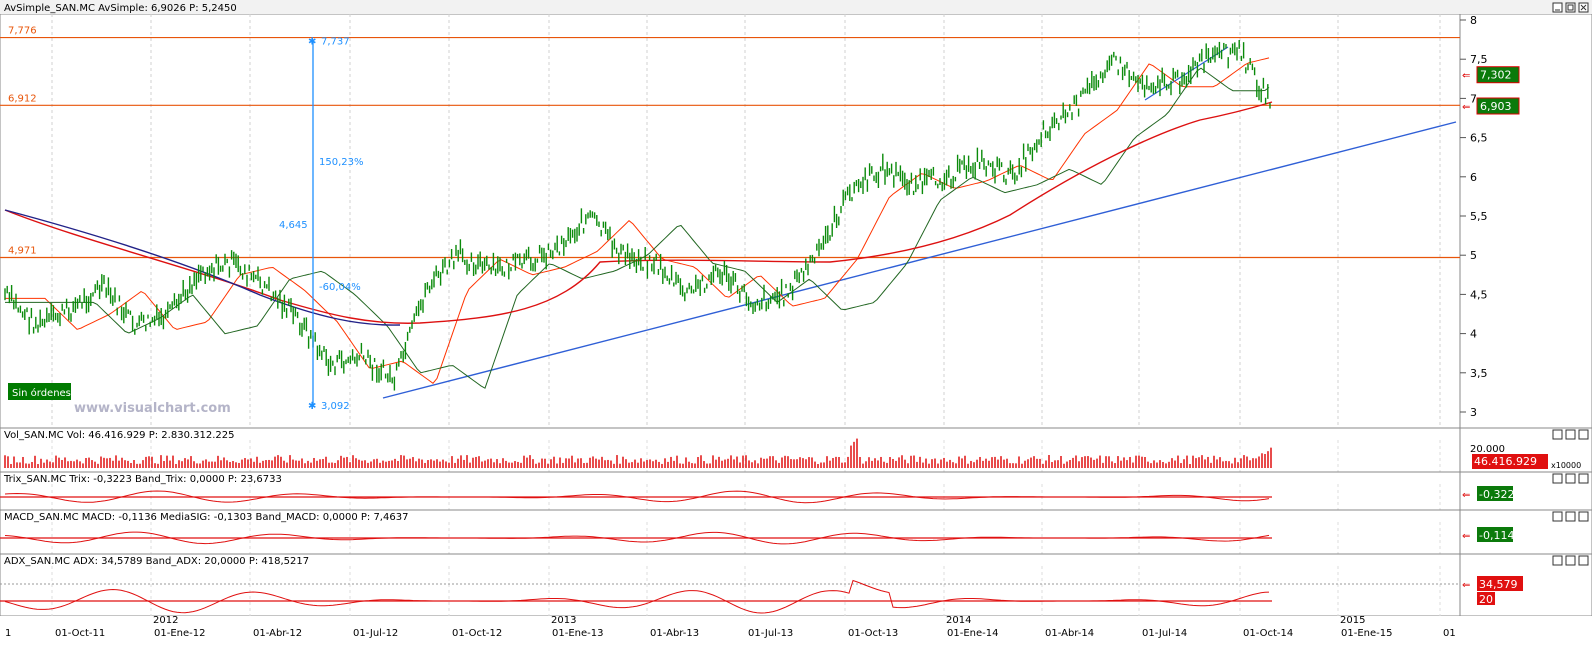 This screenshot has width=1592, height=653. What do you see at coordinates (674, 633) in the screenshot?
I see `x-tick-label: 01-Abr-13` at bounding box center [674, 633].